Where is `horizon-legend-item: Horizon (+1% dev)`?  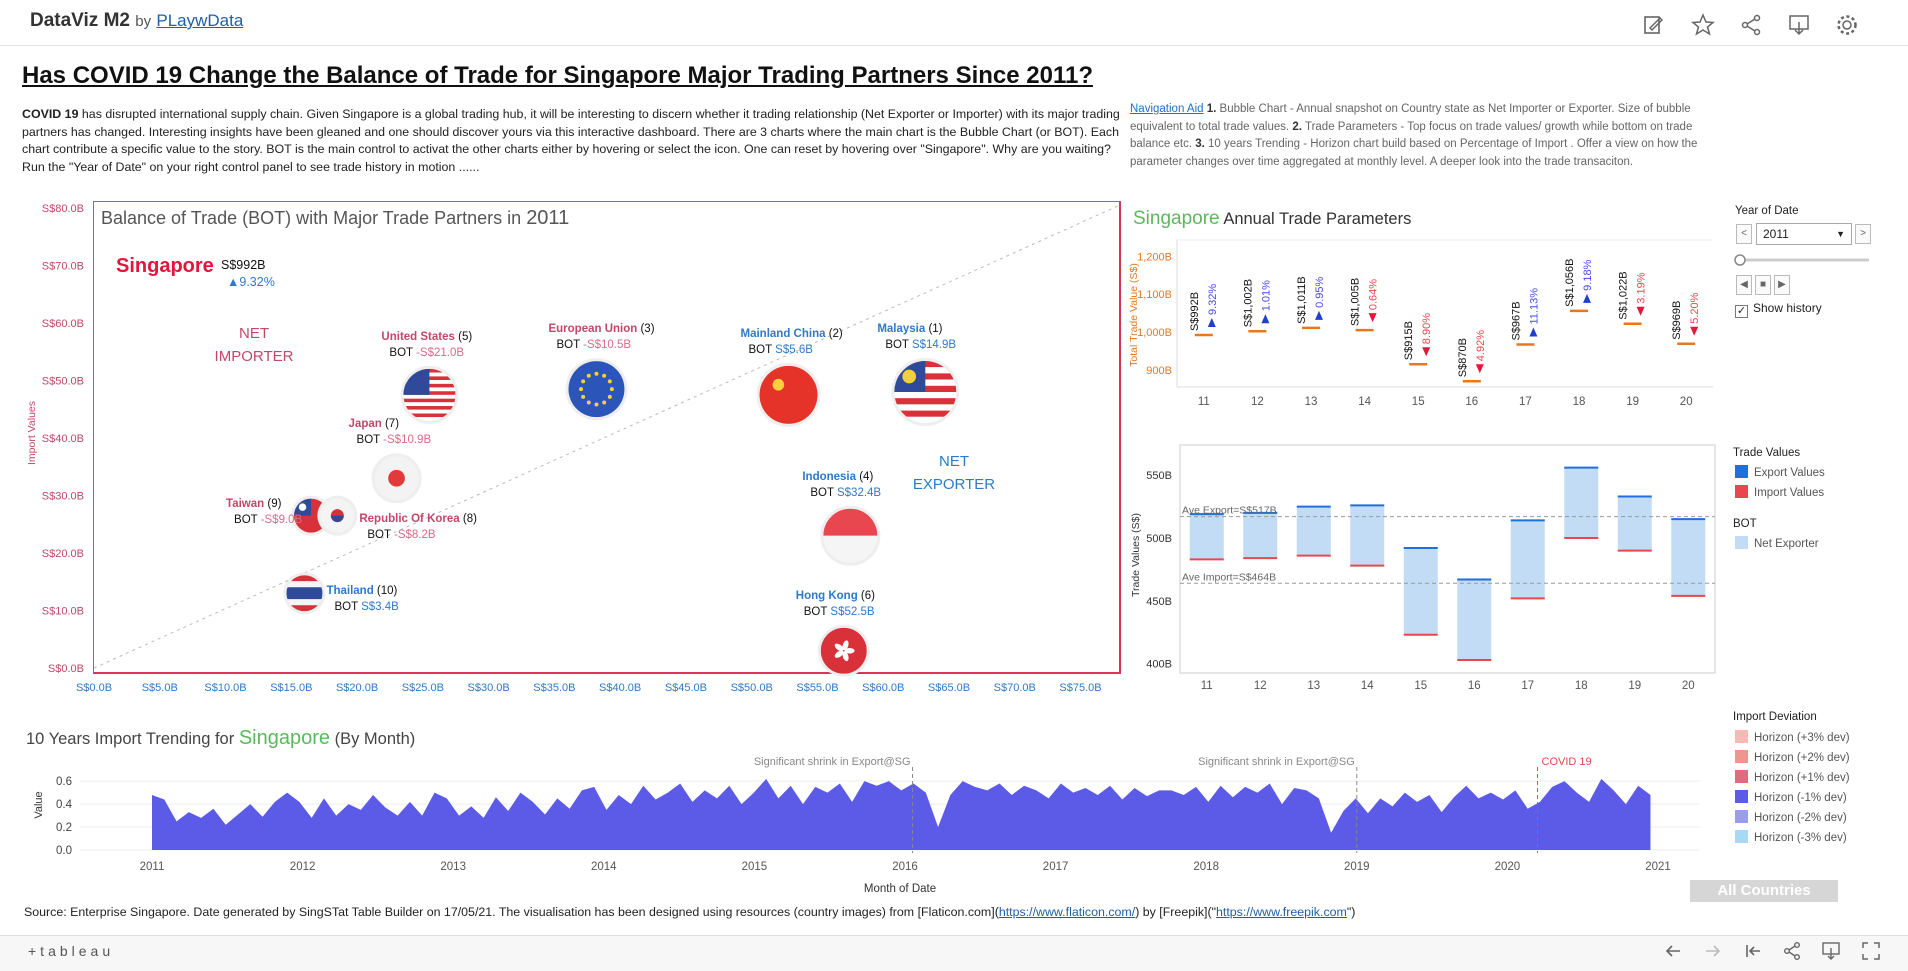 horizon-legend-item: Horizon (+1% dev) is located at coordinates (1792, 777).